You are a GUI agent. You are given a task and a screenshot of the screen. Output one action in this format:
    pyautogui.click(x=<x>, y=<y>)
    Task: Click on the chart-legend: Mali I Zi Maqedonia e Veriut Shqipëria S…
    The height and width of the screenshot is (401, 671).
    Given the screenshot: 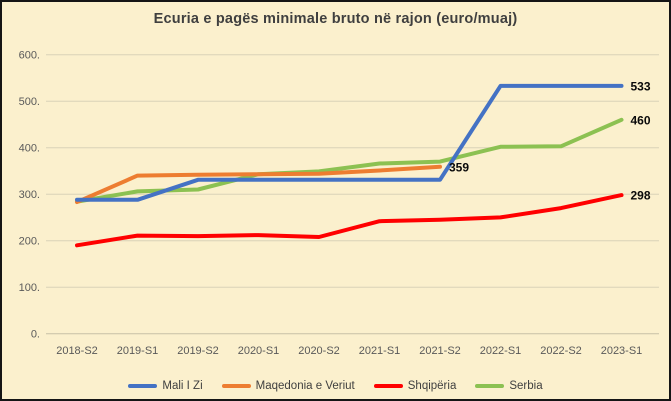 What is the action you would take?
    pyautogui.click(x=335, y=386)
    